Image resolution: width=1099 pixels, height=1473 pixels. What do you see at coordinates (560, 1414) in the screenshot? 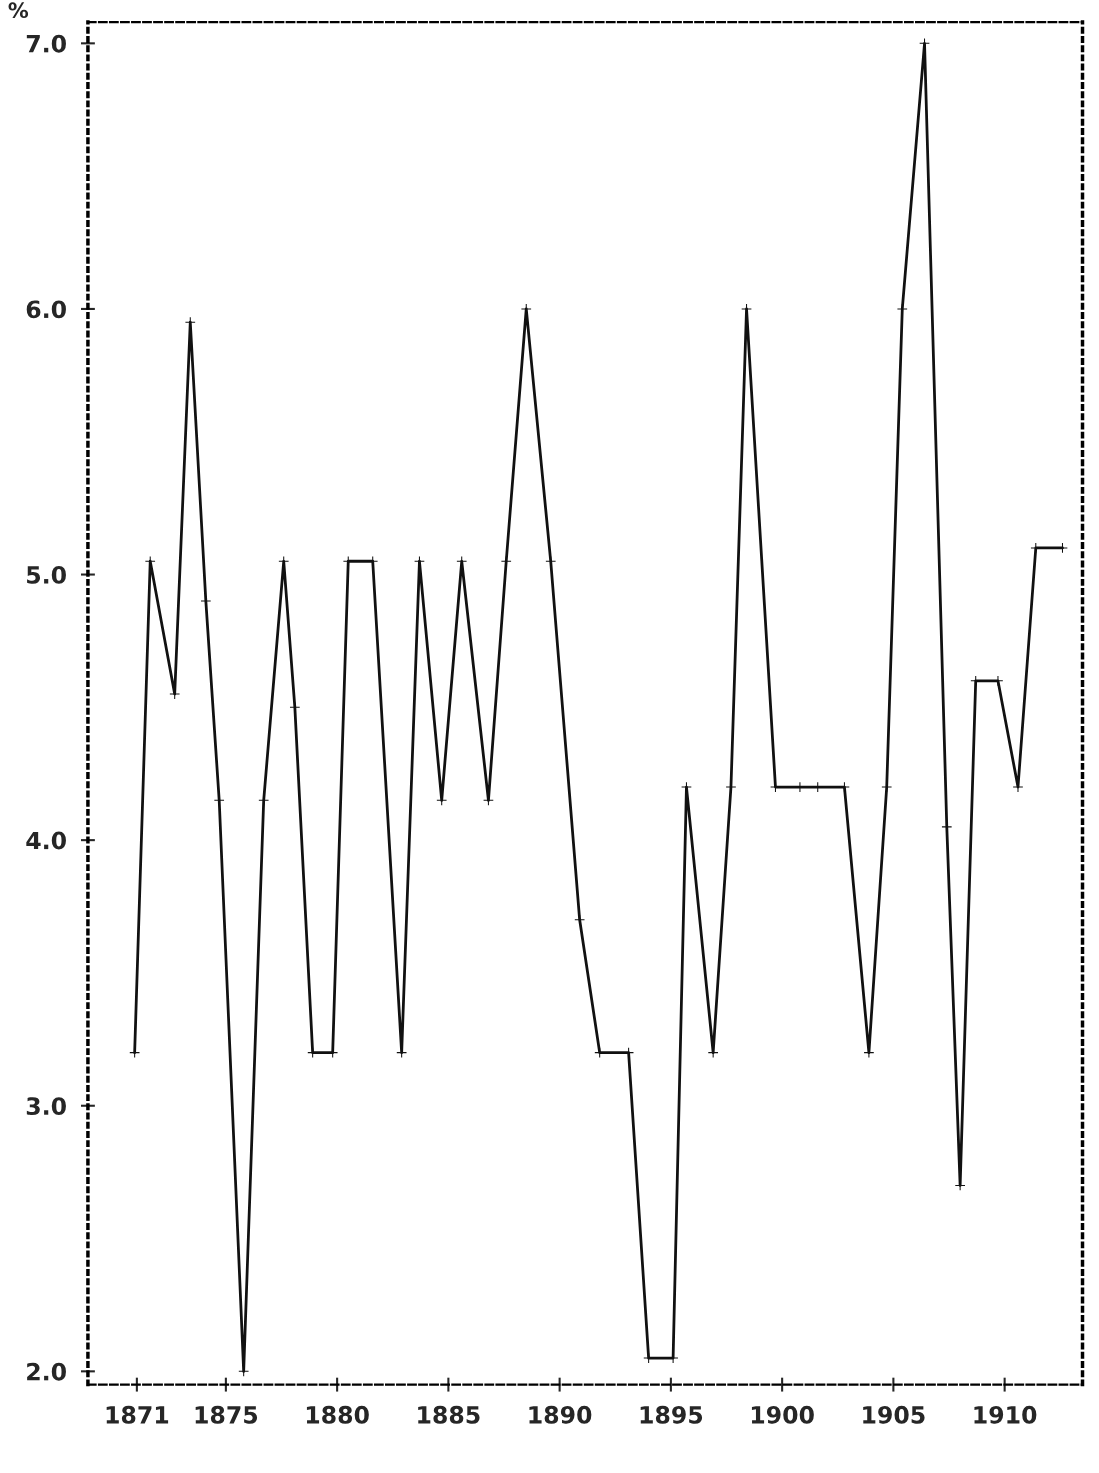
I see `x-tick-label: 1890` at bounding box center [560, 1414].